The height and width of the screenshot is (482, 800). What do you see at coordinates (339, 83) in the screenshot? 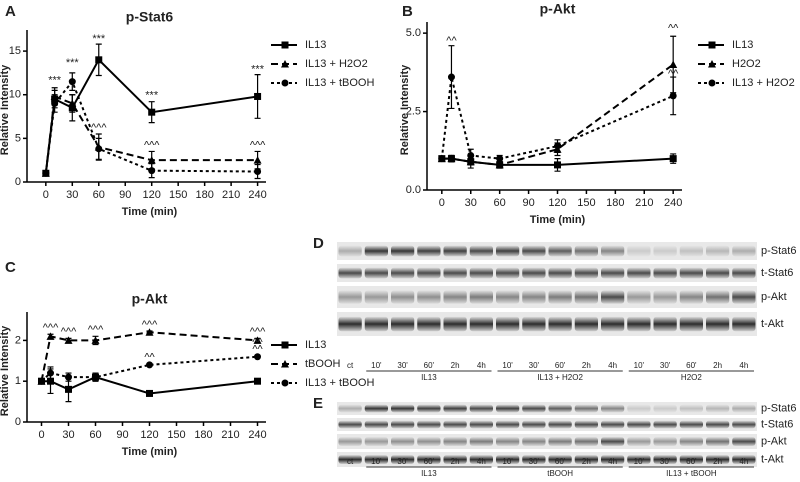
I see `legend-label: IL13 + tBOOH` at bounding box center [339, 83].